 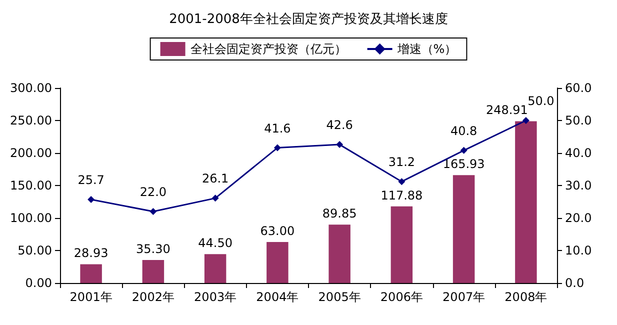 What do you see at coordinates (402, 162) in the screenshot?
I see `data-label: 31.2` at bounding box center [402, 162].